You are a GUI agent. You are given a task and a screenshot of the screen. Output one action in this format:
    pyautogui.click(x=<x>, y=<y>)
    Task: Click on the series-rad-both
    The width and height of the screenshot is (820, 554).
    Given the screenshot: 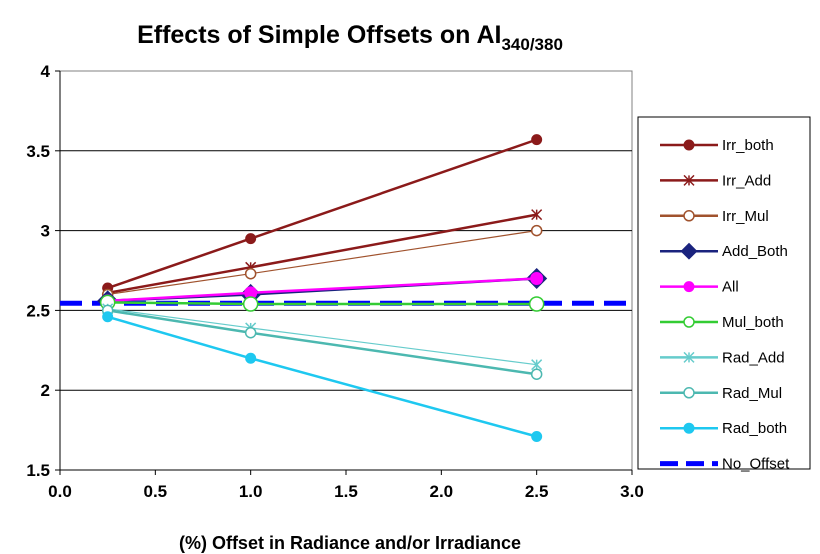 What is the action you would take?
    pyautogui.click(x=322, y=376)
    